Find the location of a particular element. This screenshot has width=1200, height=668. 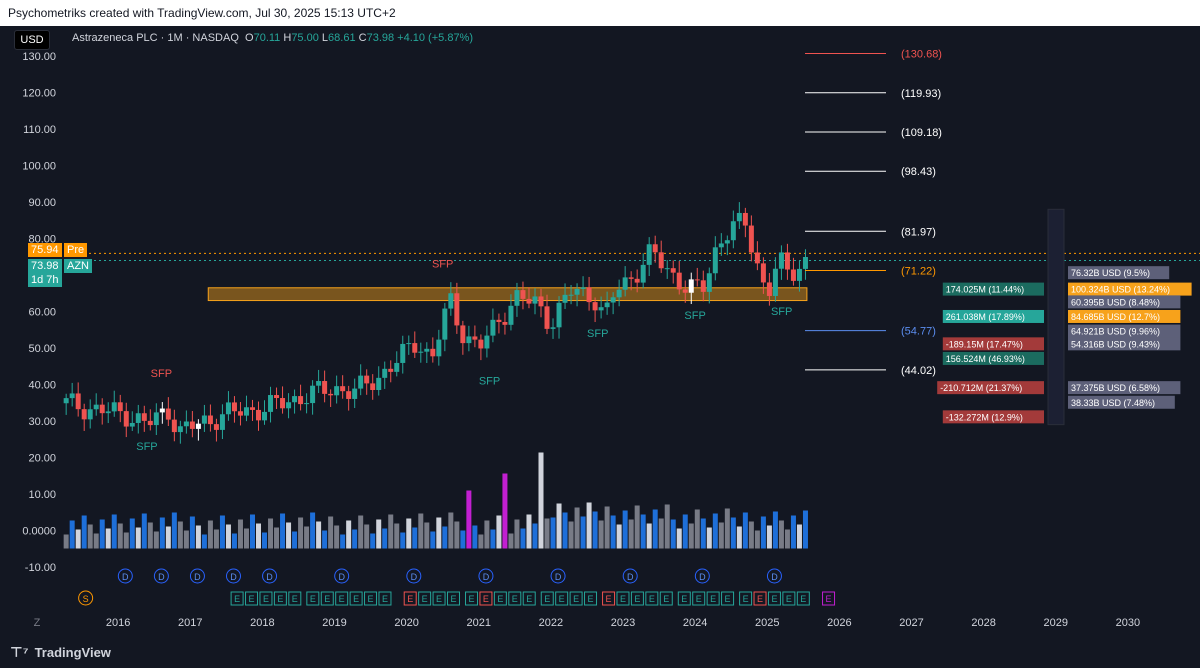

tradingview-logo: ⊤⁷ TradingView is located at coordinates (60, 652).